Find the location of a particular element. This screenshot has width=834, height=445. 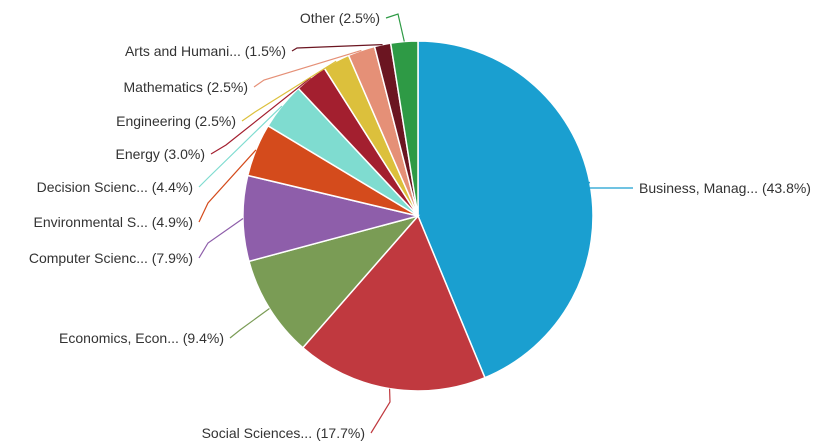

slice-label-energy: Energy (3.0%) is located at coordinates (160, 154).